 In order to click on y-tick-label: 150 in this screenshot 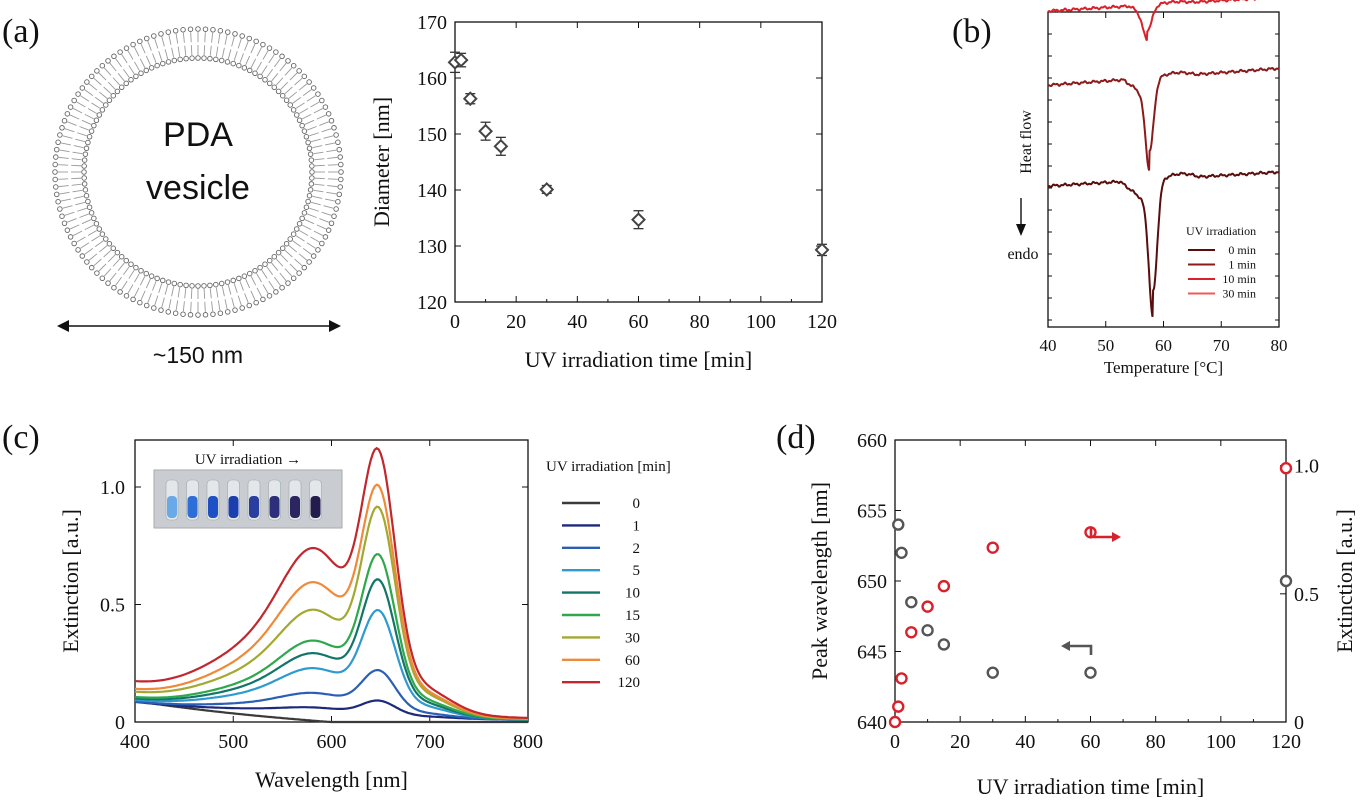, I will do `click(432, 135)`.